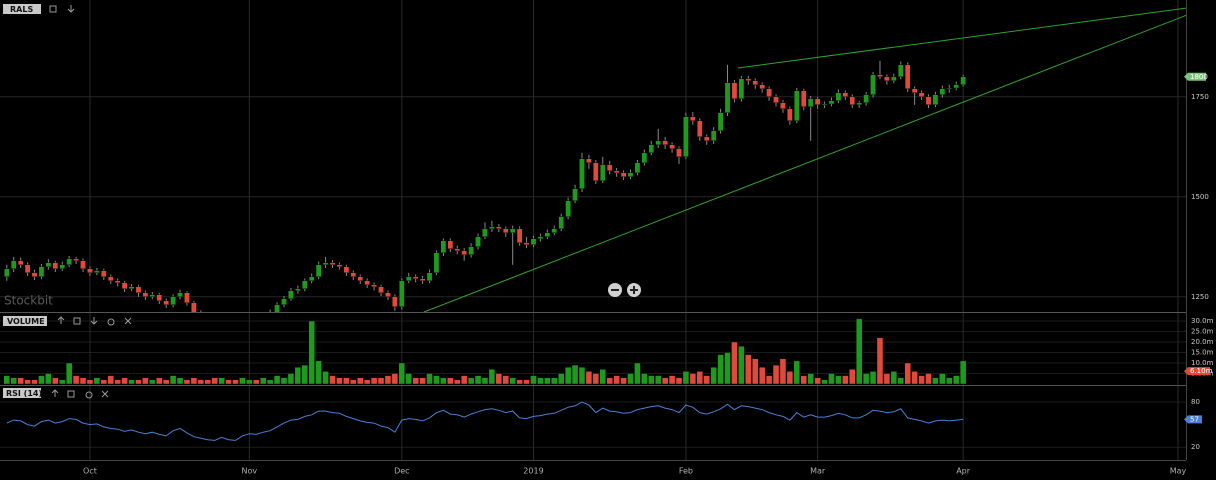 Image resolution: width=1216 pixels, height=480 pixels. Describe the element at coordinates (1200, 297) in the screenshot. I see `y-tick-label: 1250` at that location.